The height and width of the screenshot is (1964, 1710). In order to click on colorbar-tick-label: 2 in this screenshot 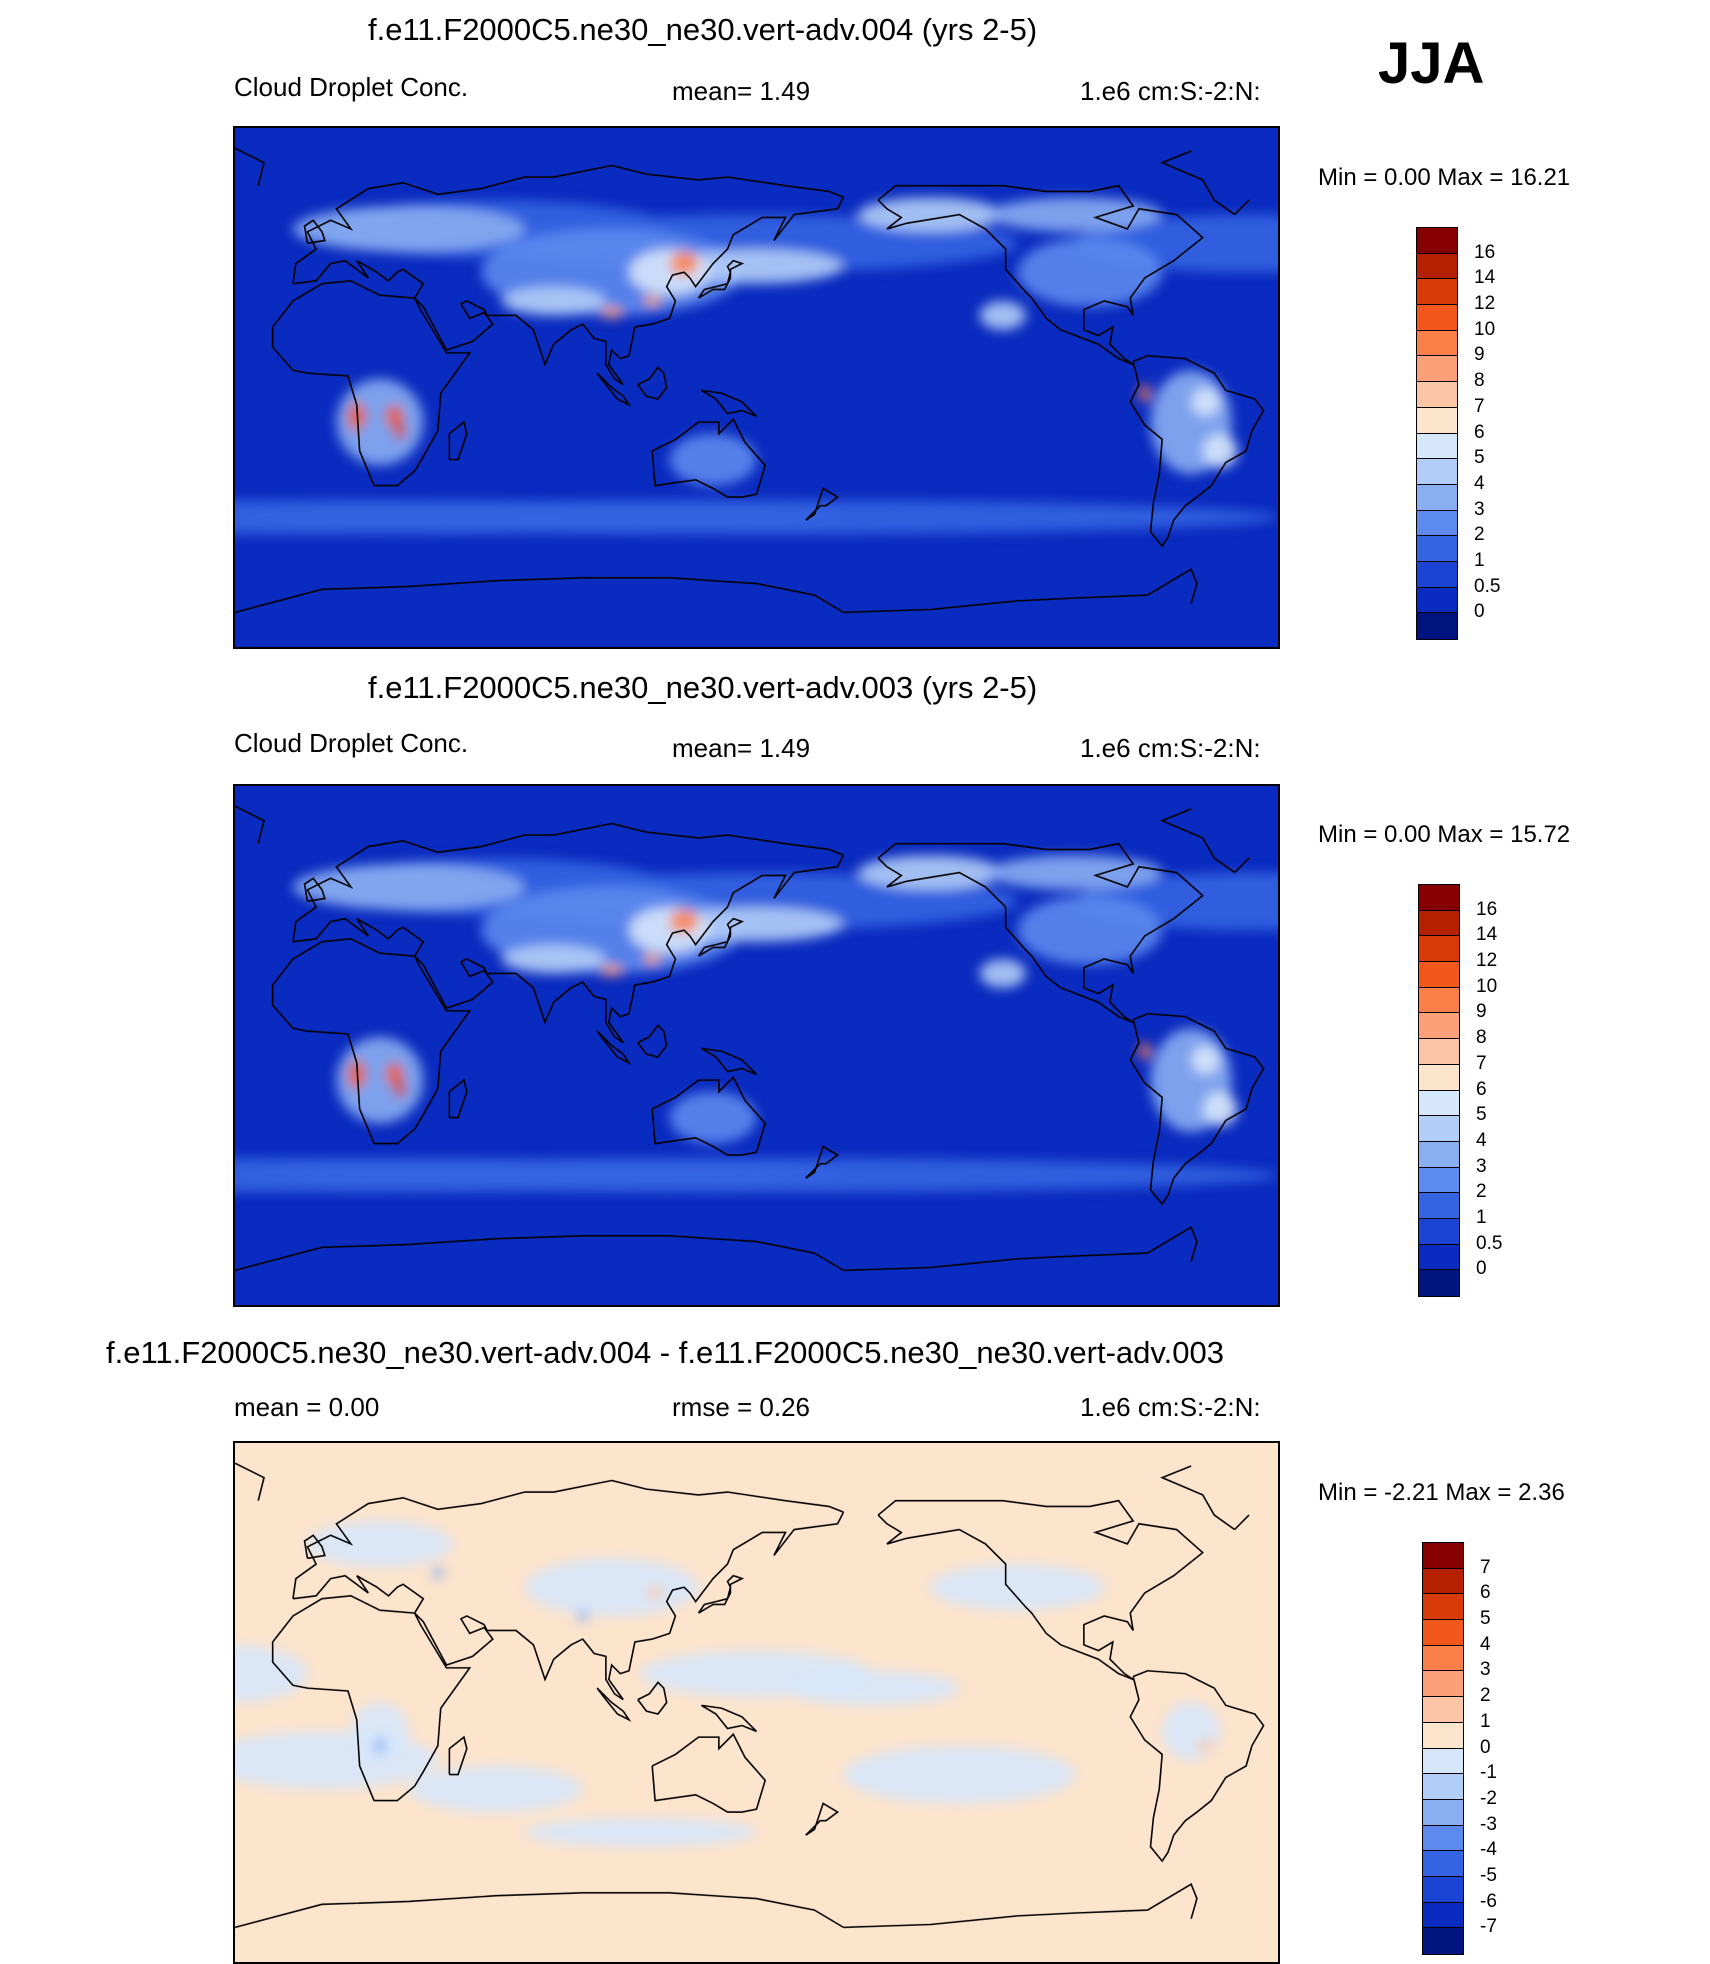, I will do `click(1485, 1696)`.